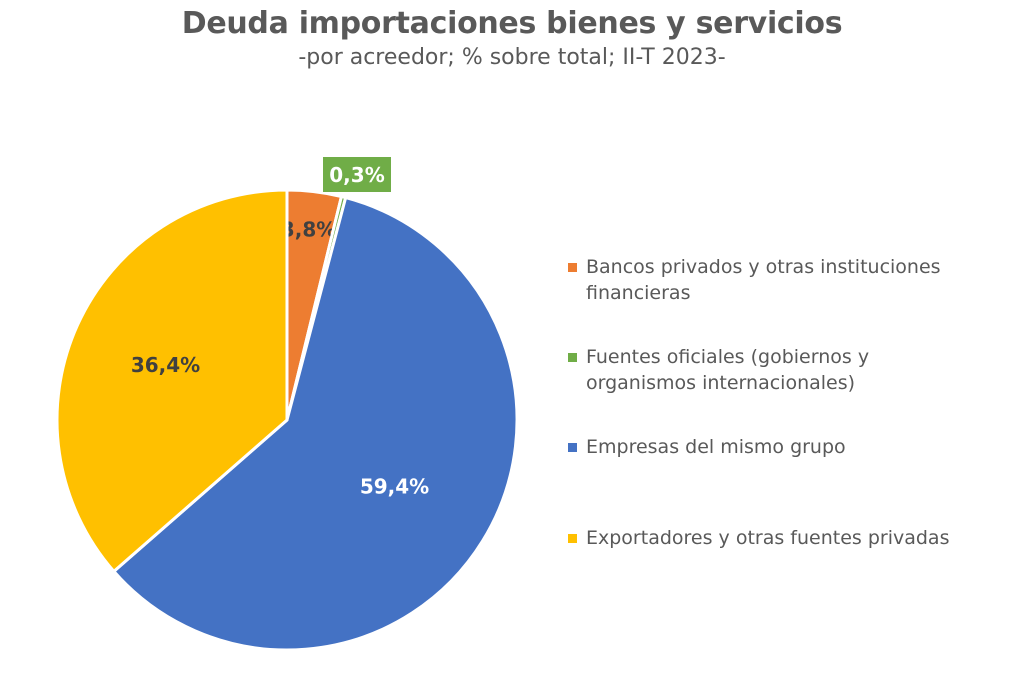 This screenshot has height=682, width=1024. Describe the element at coordinates (572, 538) in the screenshot. I see `legend-swatch-exportadores` at that location.